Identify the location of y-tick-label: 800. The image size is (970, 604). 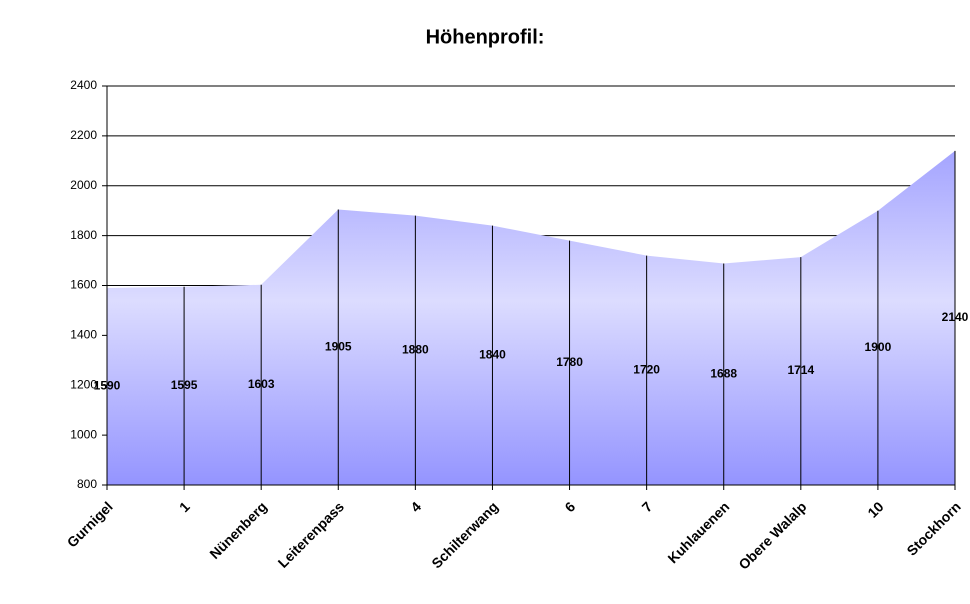
(87, 484).